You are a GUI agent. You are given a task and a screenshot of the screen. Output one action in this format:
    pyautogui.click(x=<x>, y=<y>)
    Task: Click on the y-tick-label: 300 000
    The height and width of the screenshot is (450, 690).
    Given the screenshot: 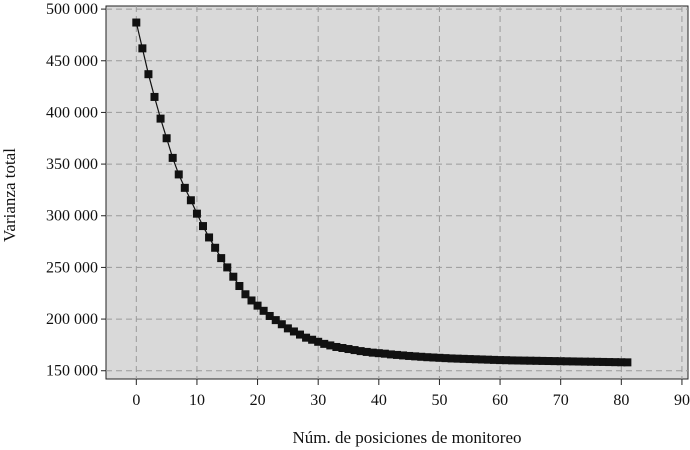 What is the action you would take?
    pyautogui.click(x=72, y=216)
    